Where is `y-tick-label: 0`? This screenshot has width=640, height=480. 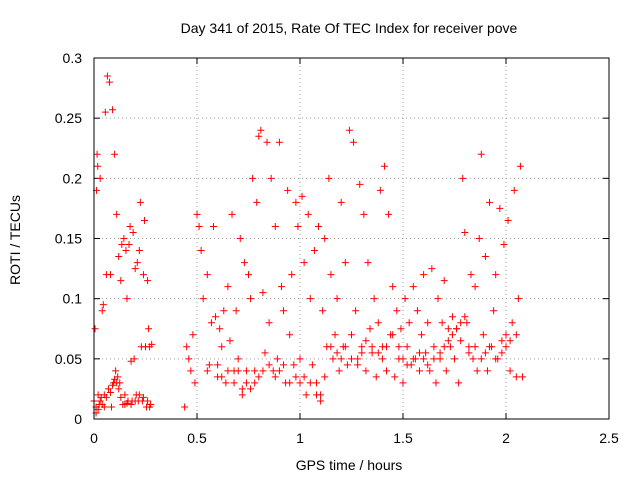 y-tick-label: 0 is located at coordinates (78, 419).